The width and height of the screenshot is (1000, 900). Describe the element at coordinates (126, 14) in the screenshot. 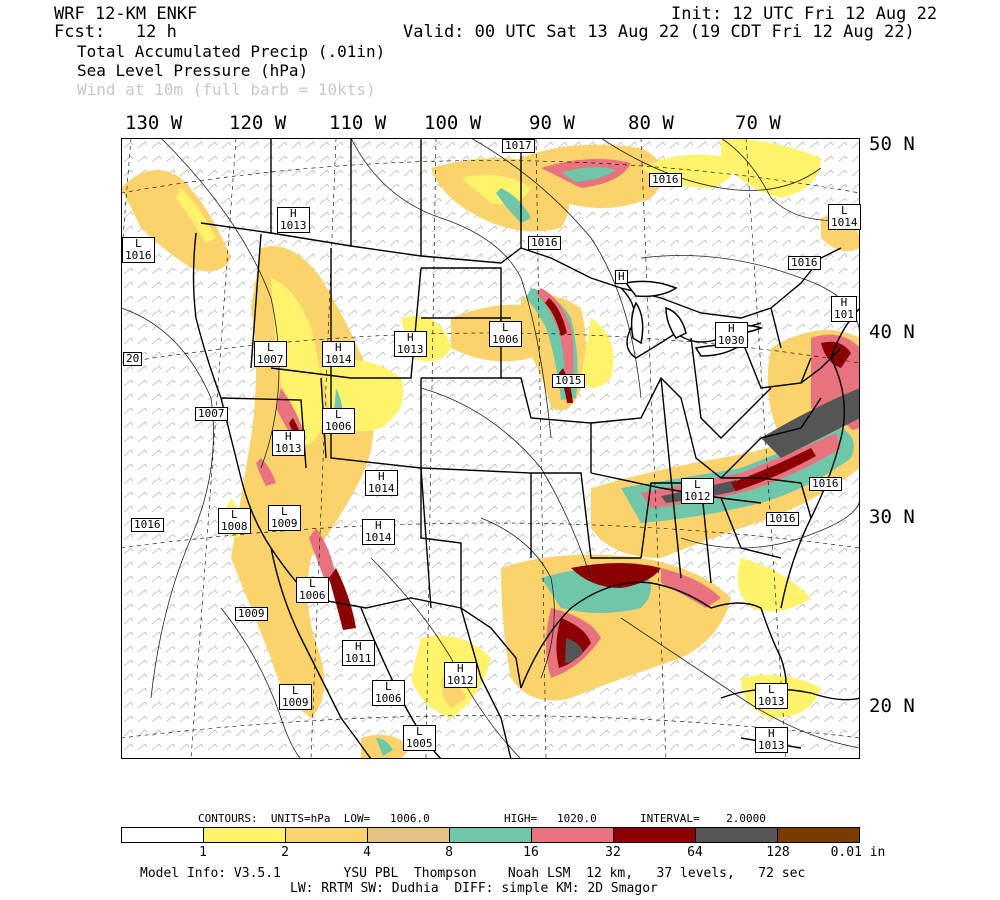

I see `model-title: WRF 12-KM ENKF` at that location.